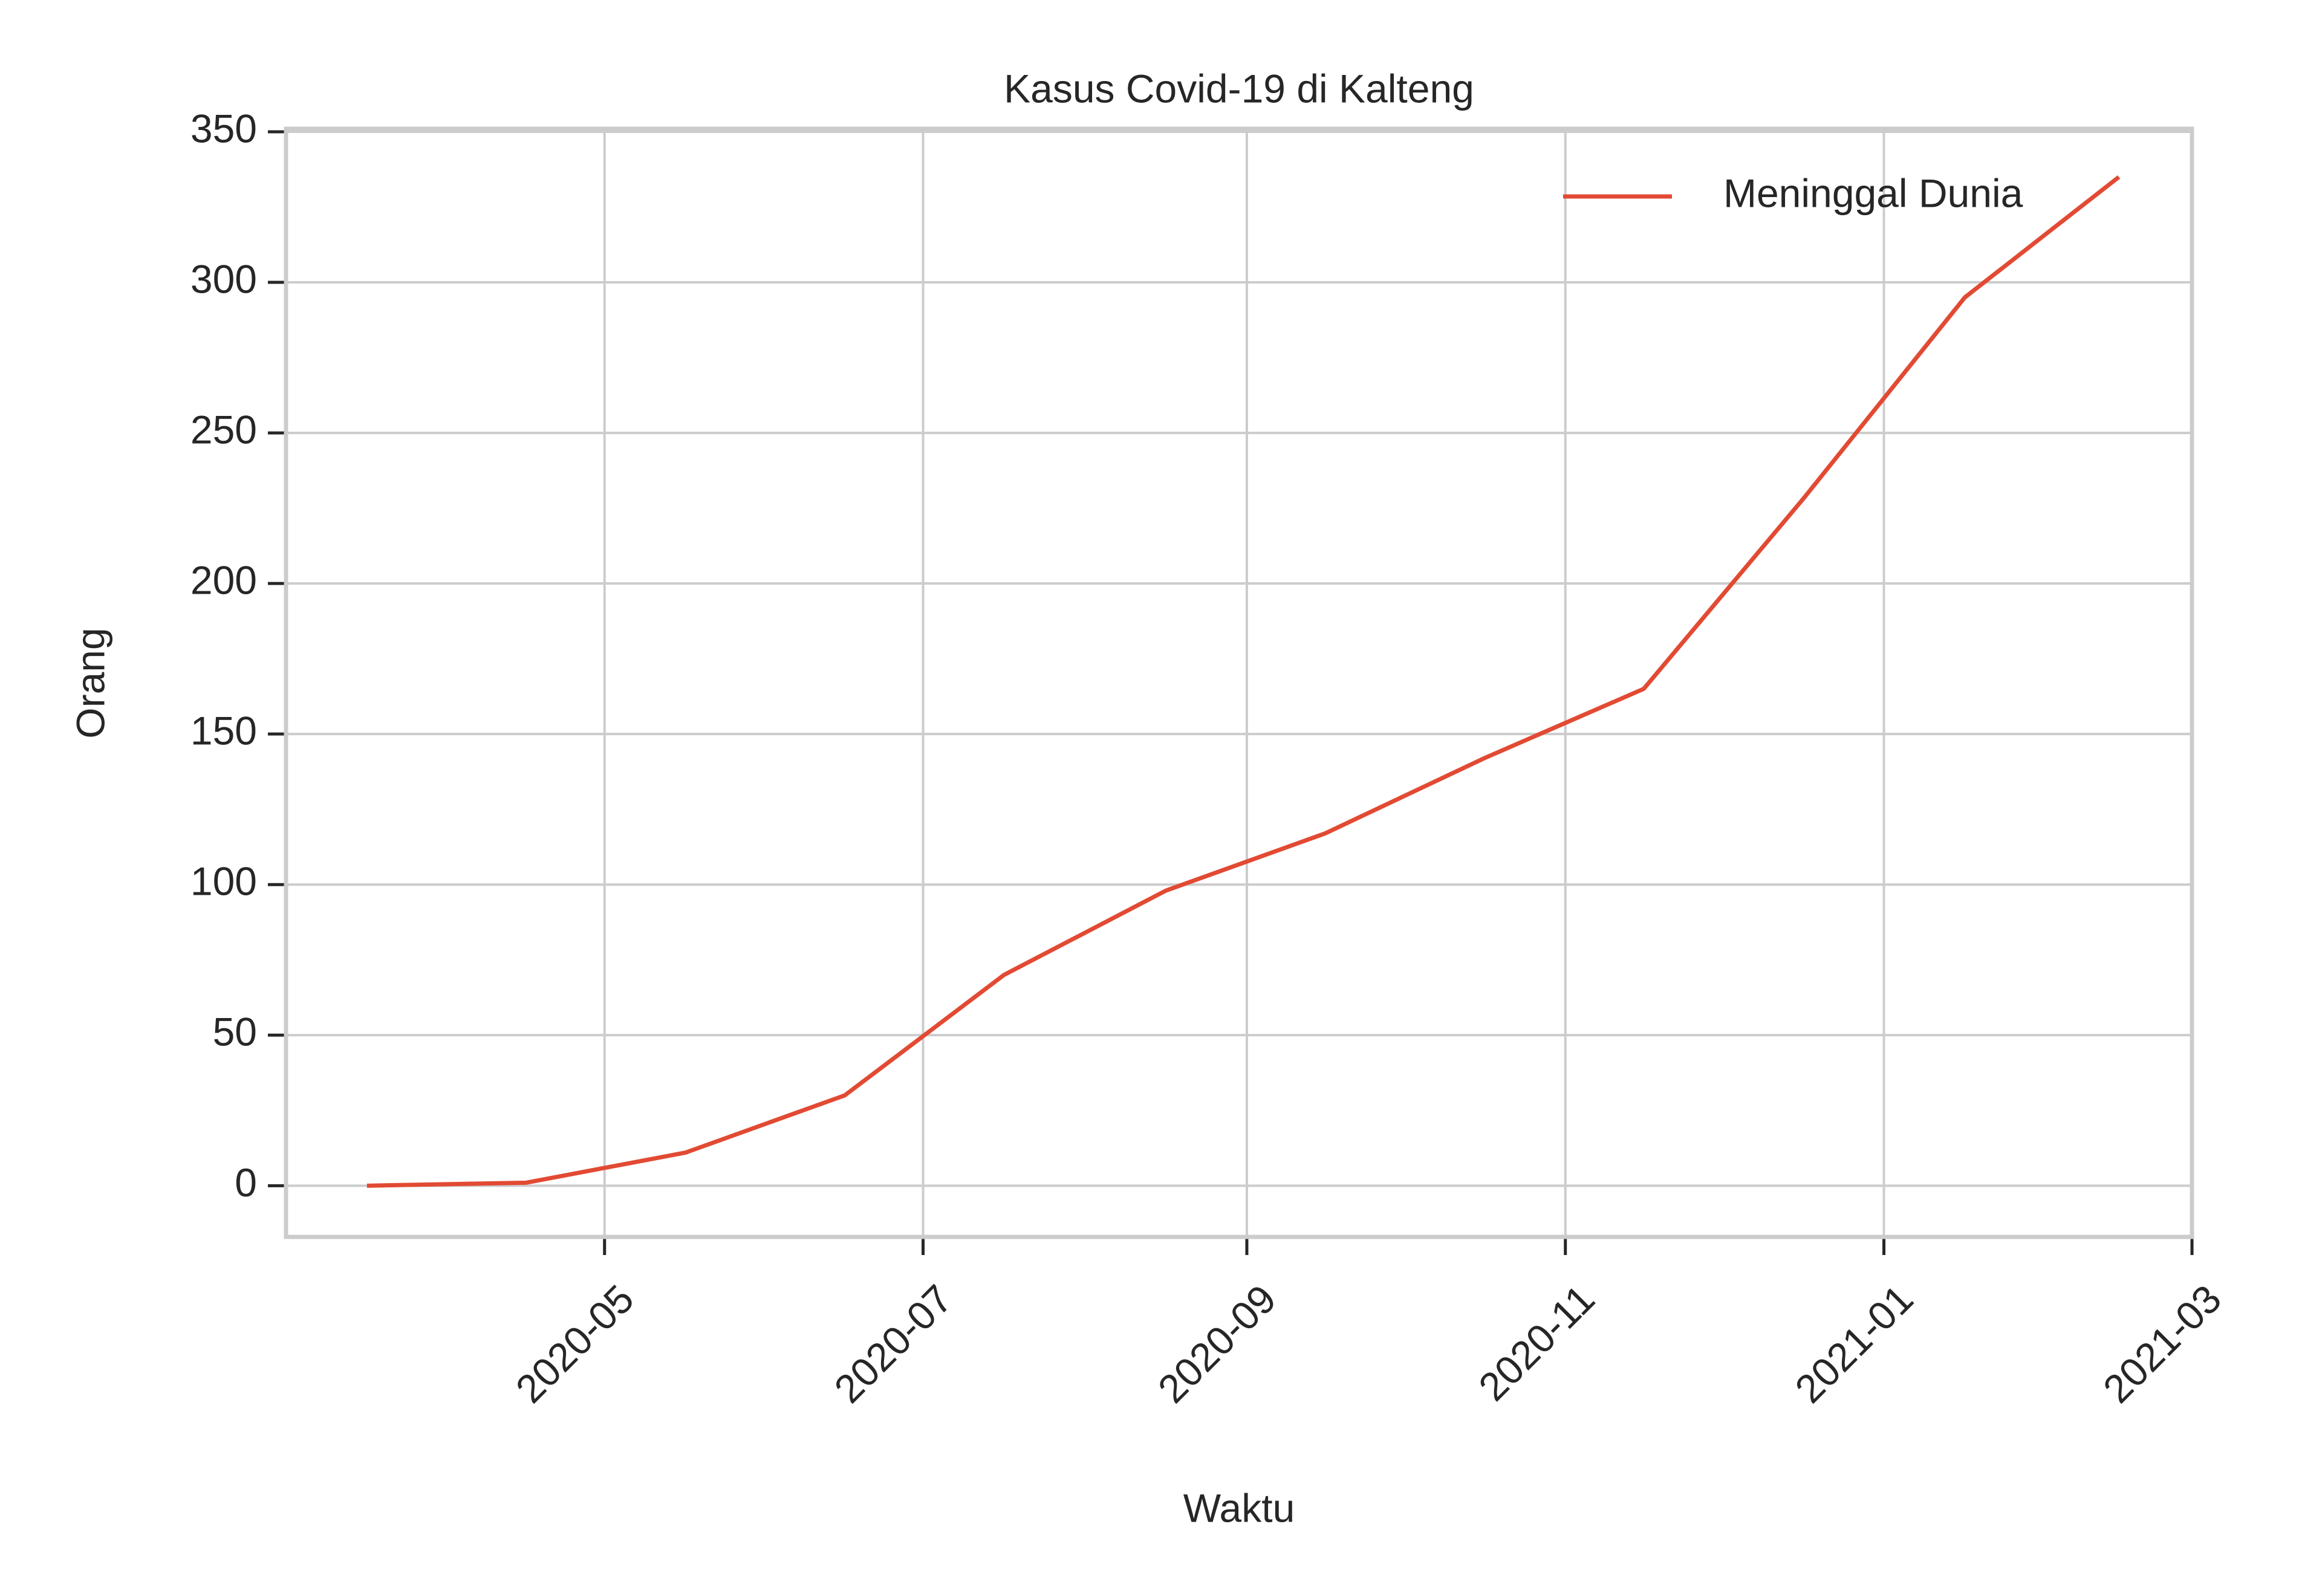 This screenshot has width=2322, height=1596. What do you see at coordinates (2162, 1344) in the screenshot?
I see `x-tick-label: 2021-03` at bounding box center [2162, 1344].